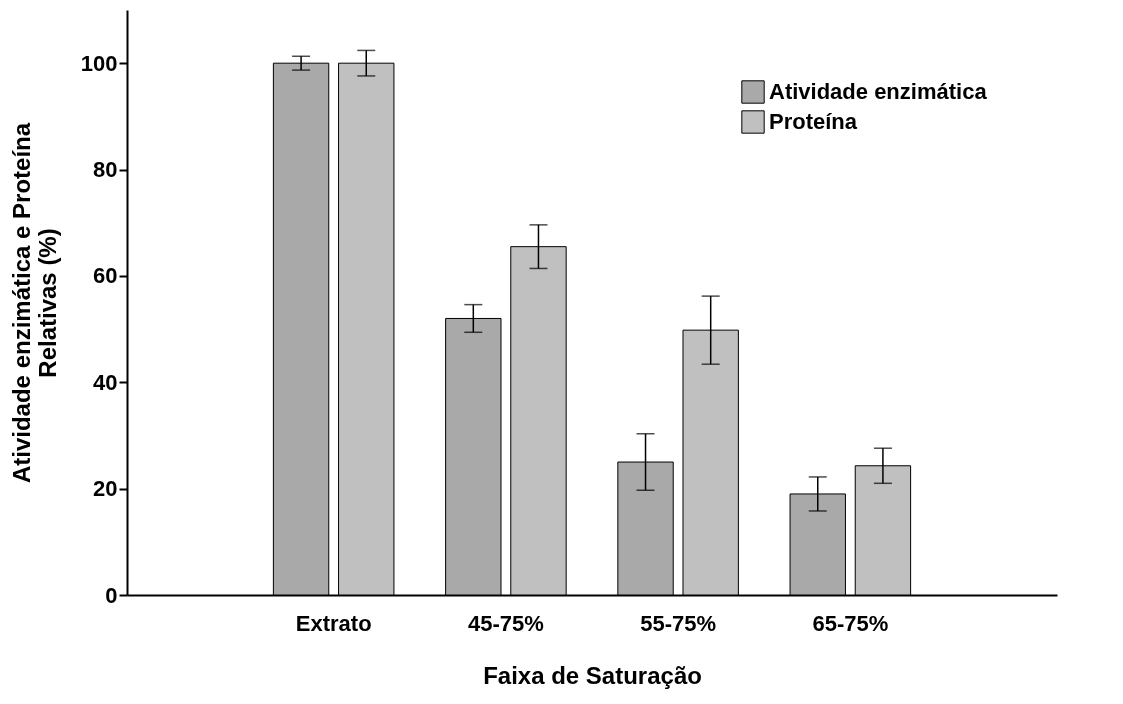 This screenshot has height=704, width=1123. I want to click on y-tick-label: 80, so click(105, 170).